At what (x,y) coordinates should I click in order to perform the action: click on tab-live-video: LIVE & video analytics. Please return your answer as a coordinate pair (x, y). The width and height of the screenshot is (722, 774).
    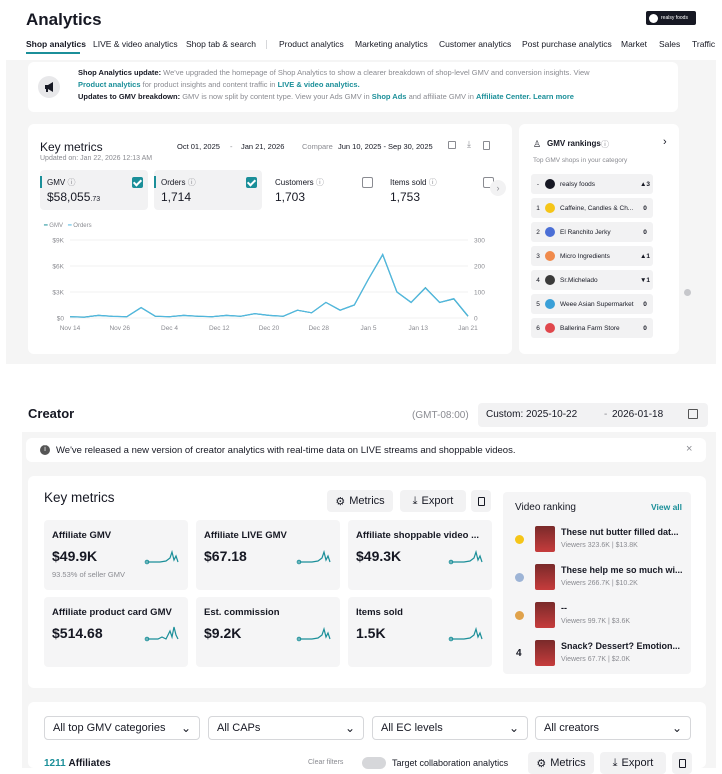
    Looking at the image, I should click on (135, 44).